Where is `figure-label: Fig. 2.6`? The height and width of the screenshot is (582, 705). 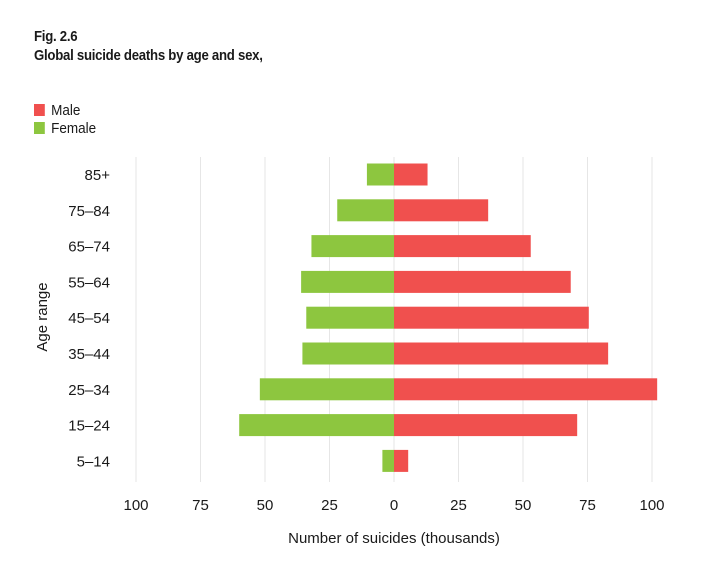
figure-label: Fig. 2.6 is located at coordinates (56, 36).